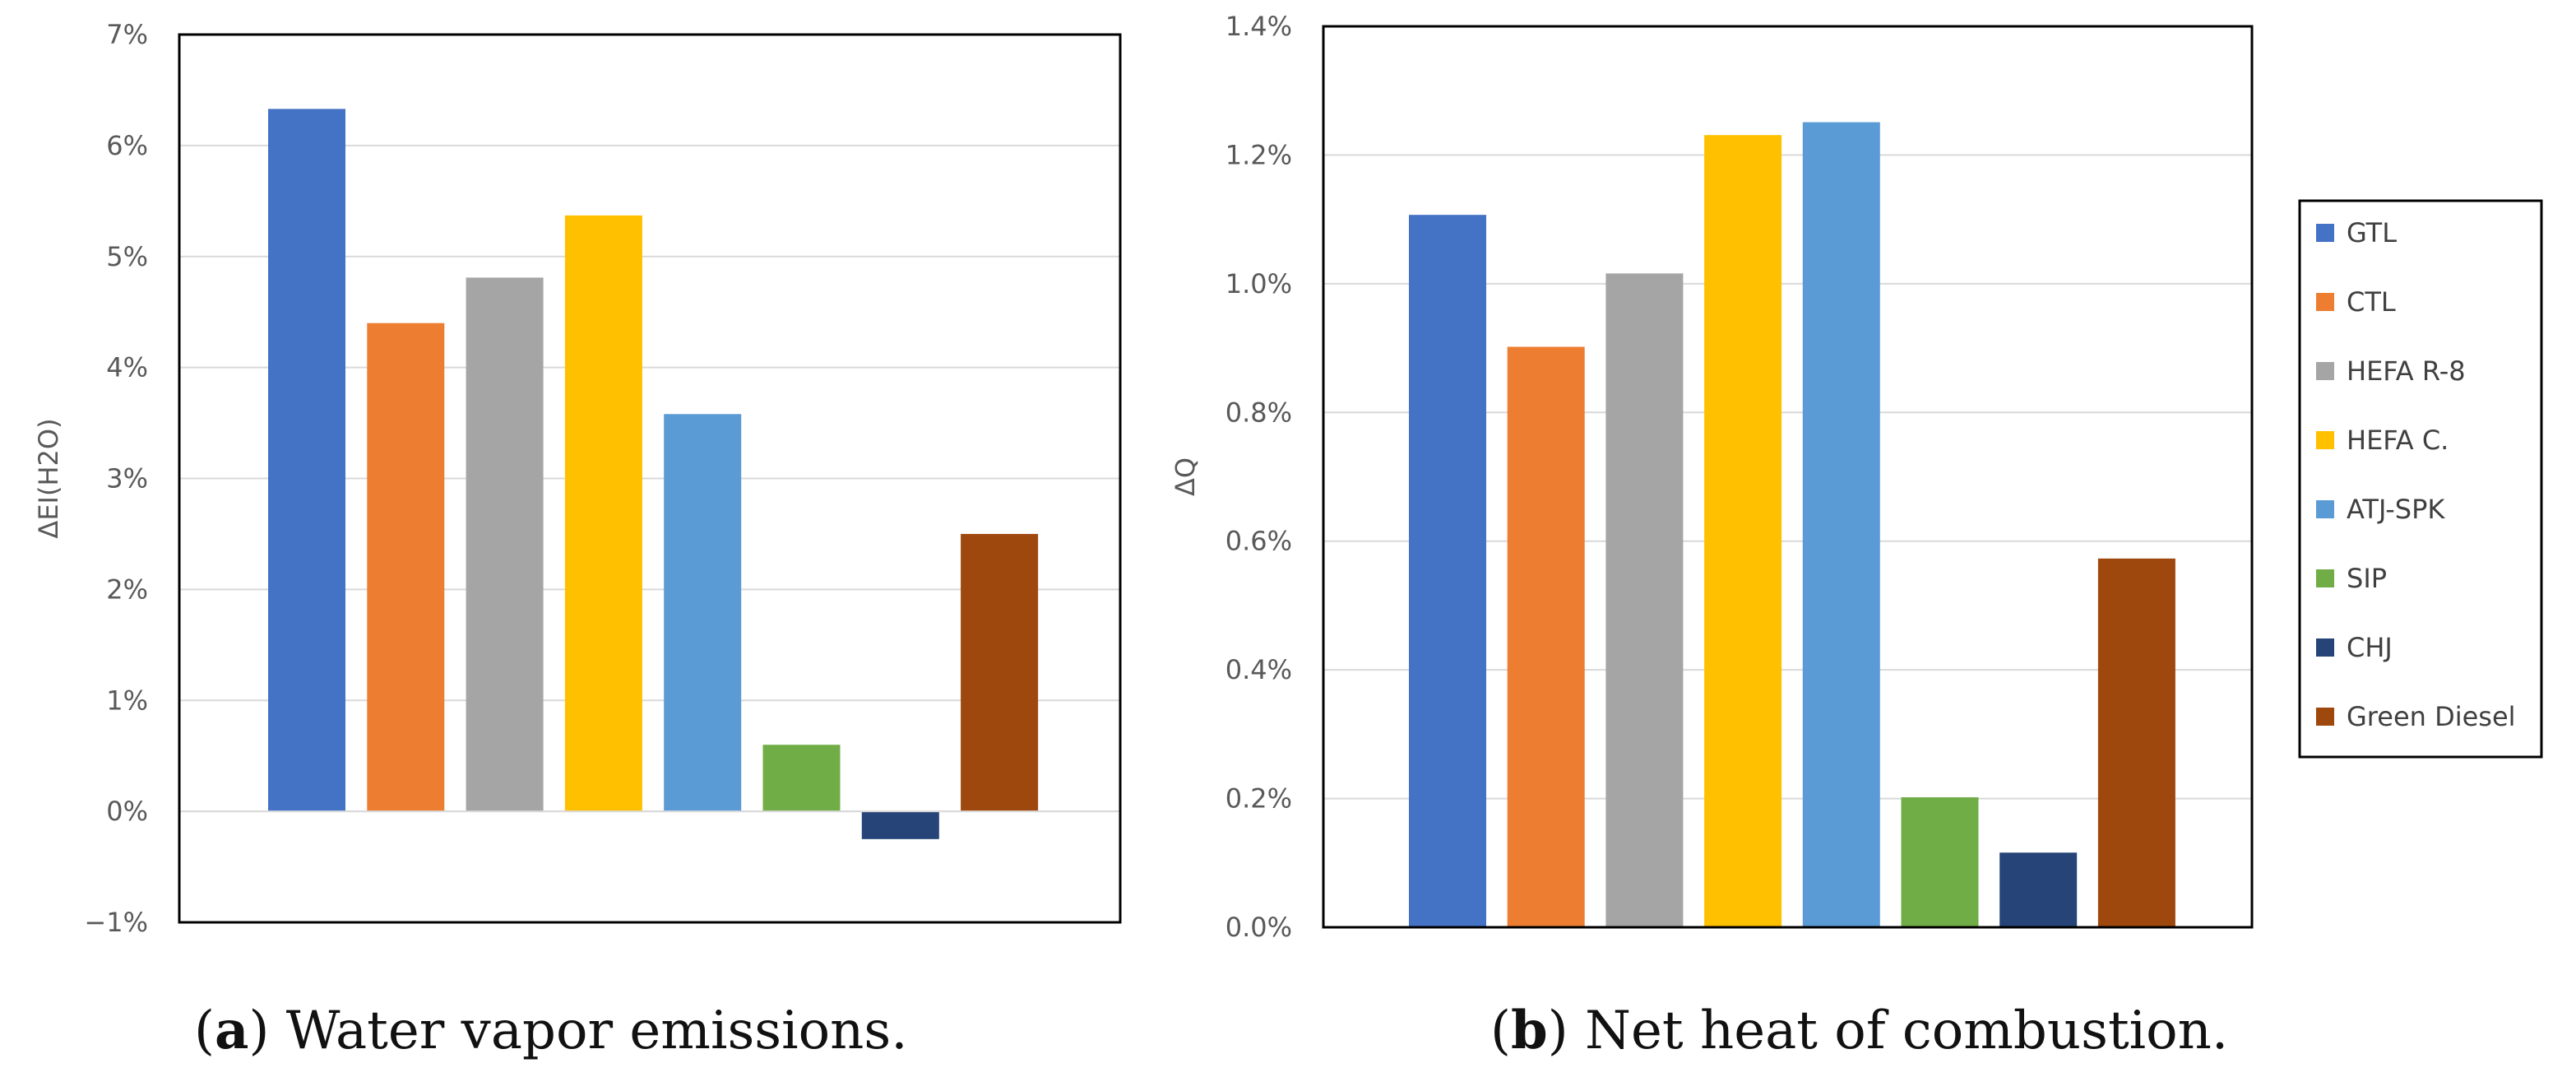 The height and width of the screenshot is (1091, 2576). I want to click on caption-b-letter: b, so click(1529, 1030).